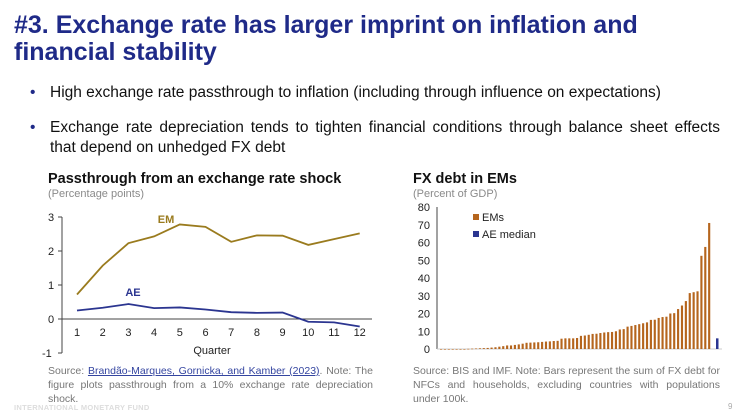 The image size is (750, 420). Describe the element at coordinates (283, 333) in the screenshot. I see `x-tick-label: 9` at that location.